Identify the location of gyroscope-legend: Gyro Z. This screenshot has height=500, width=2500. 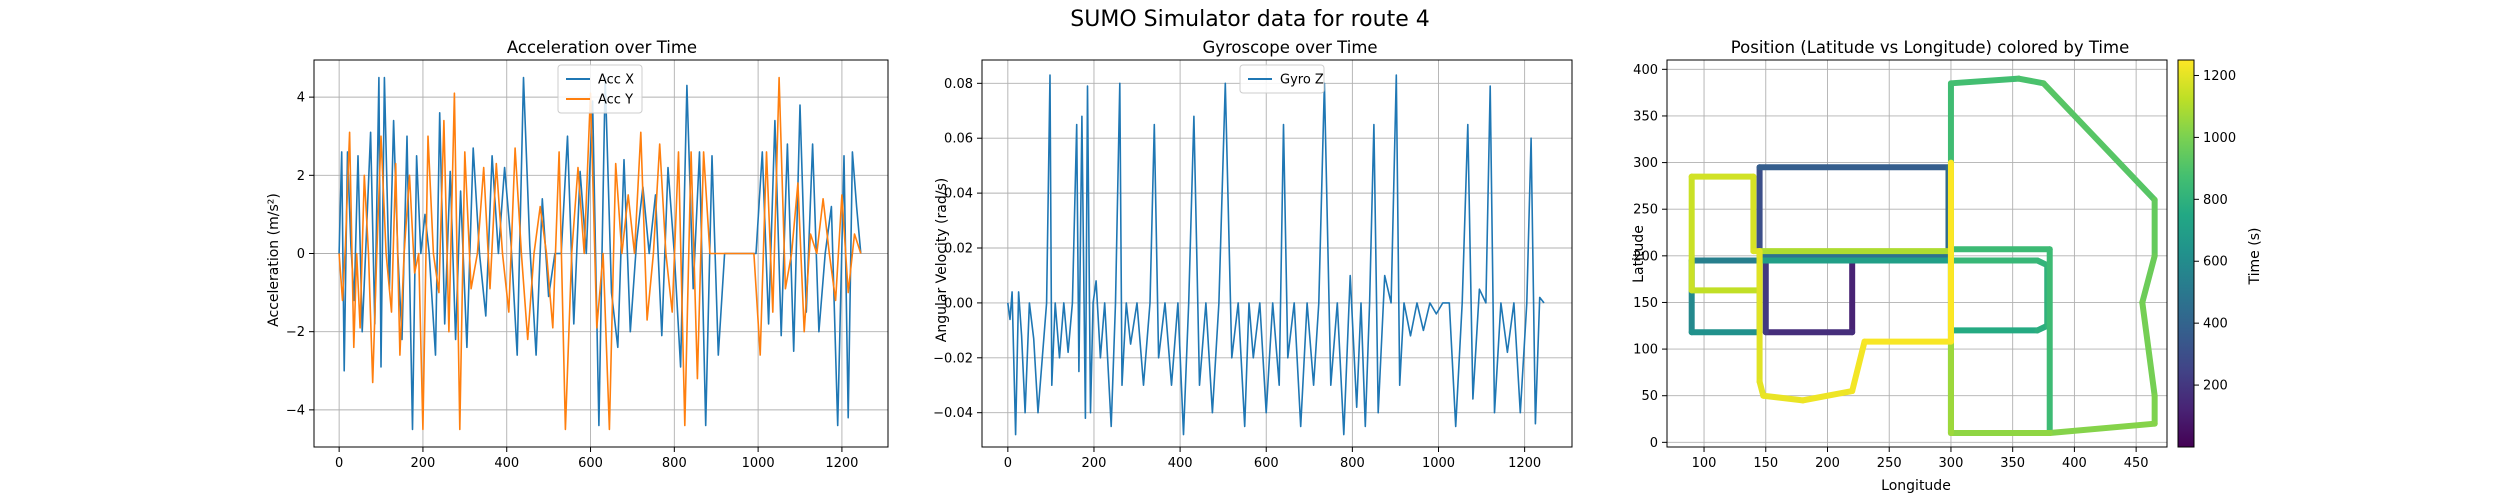
(1282, 79).